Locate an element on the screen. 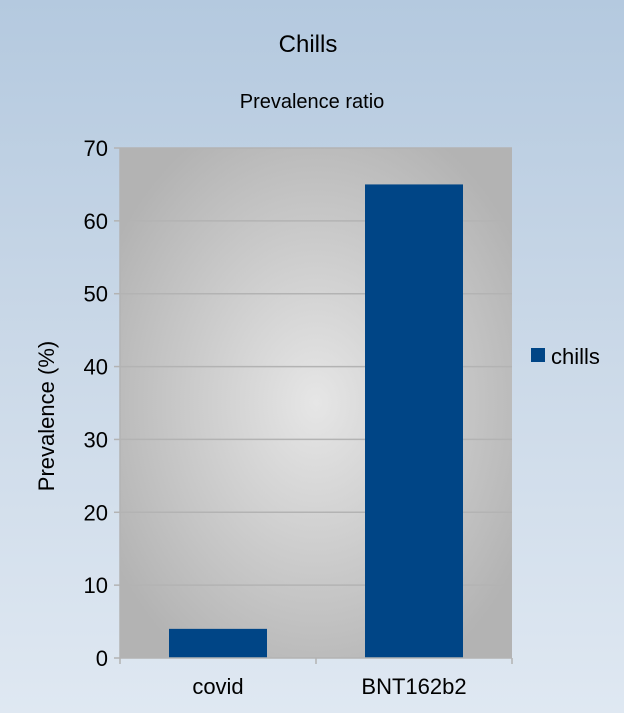  x-tick-label: BNT162b2 is located at coordinates (413, 686).